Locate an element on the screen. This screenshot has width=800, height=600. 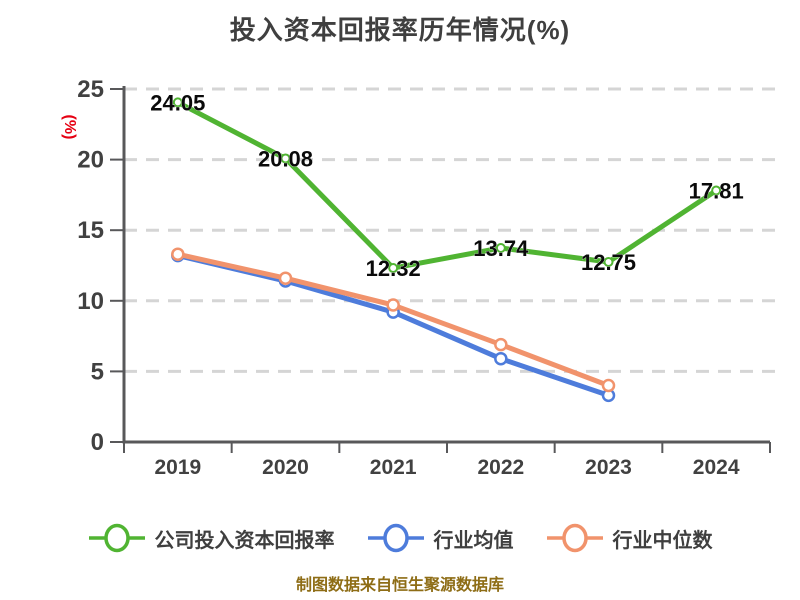
data-point-label: 12.32 is located at coordinates (393, 268).